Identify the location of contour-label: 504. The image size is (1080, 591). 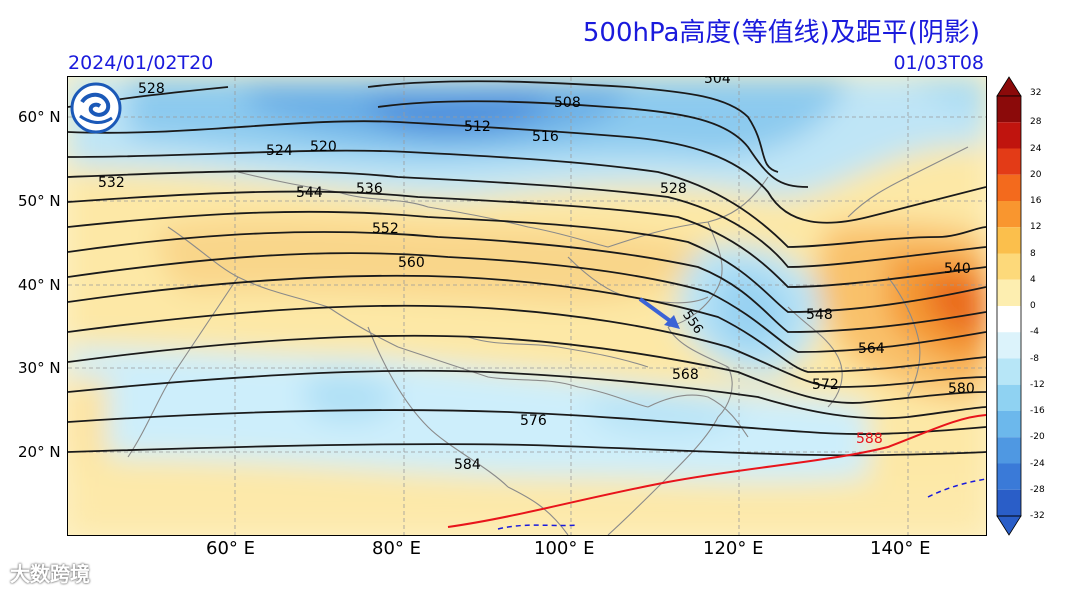
(717, 81).